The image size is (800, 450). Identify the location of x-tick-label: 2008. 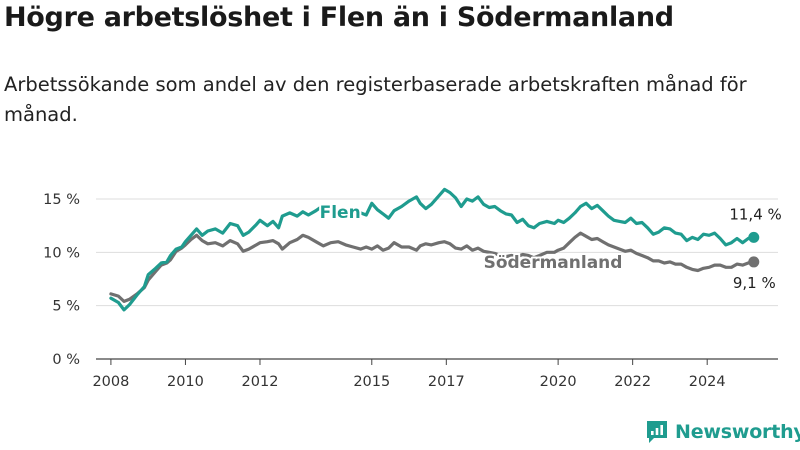
(110, 382).